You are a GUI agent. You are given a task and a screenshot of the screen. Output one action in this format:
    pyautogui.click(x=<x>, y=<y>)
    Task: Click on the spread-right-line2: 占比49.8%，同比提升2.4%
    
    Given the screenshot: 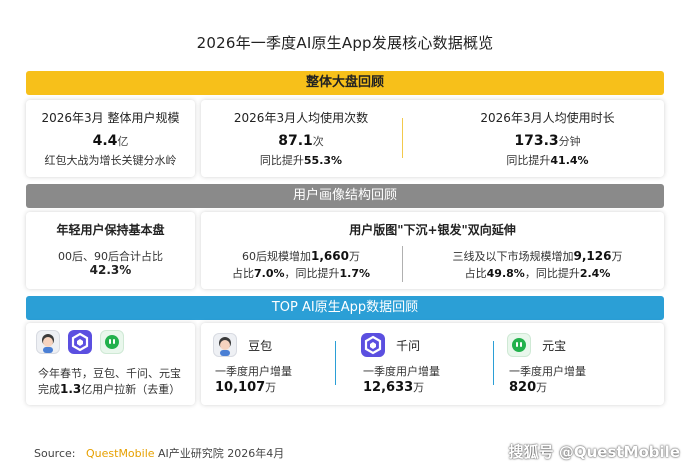 What is the action you would take?
    pyautogui.click(x=537, y=273)
    